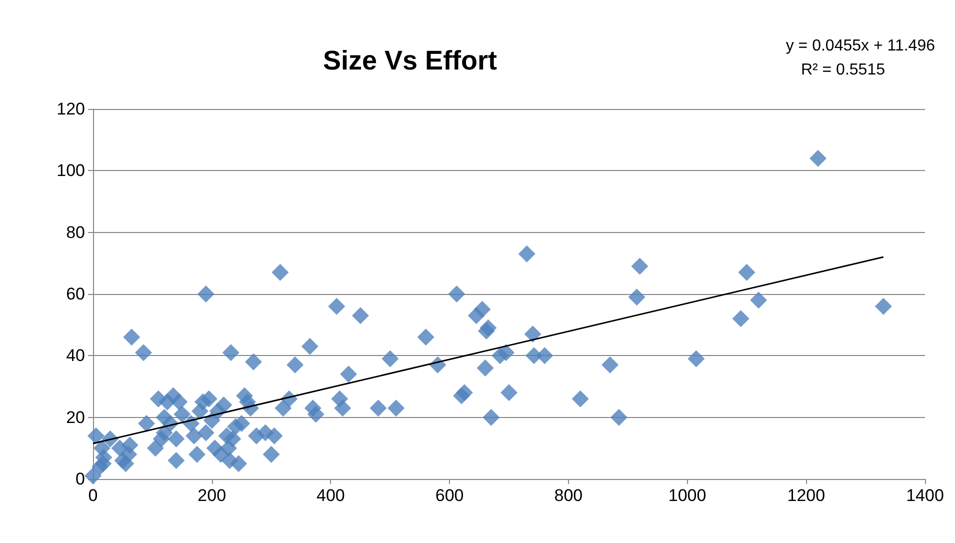 The image size is (955, 543). I want to click on chart-title: Size Vs Effort, so click(410, 61).